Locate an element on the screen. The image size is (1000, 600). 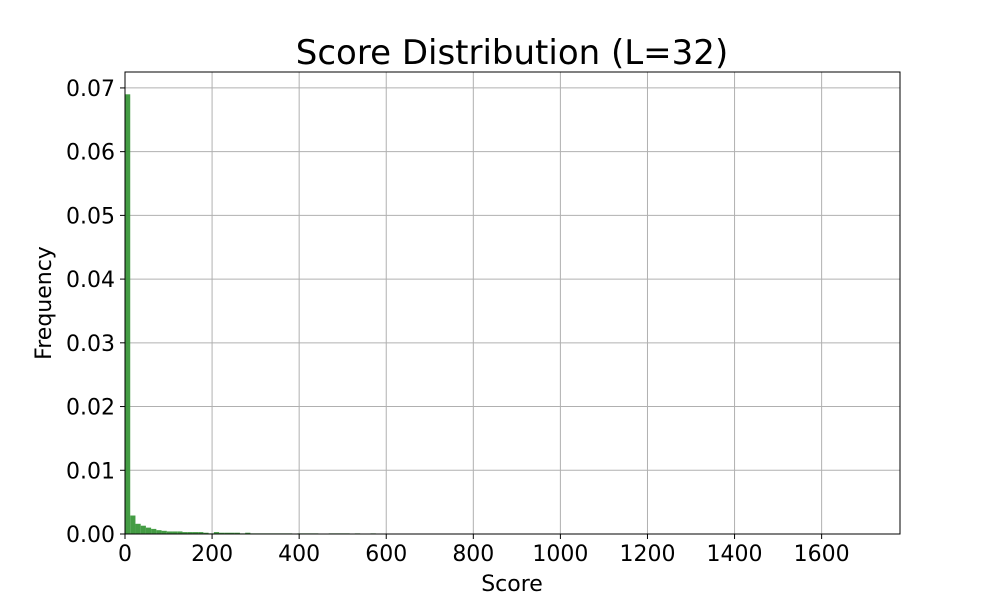
y-tick-label: 0.05 is located at coordinates (90, 216).